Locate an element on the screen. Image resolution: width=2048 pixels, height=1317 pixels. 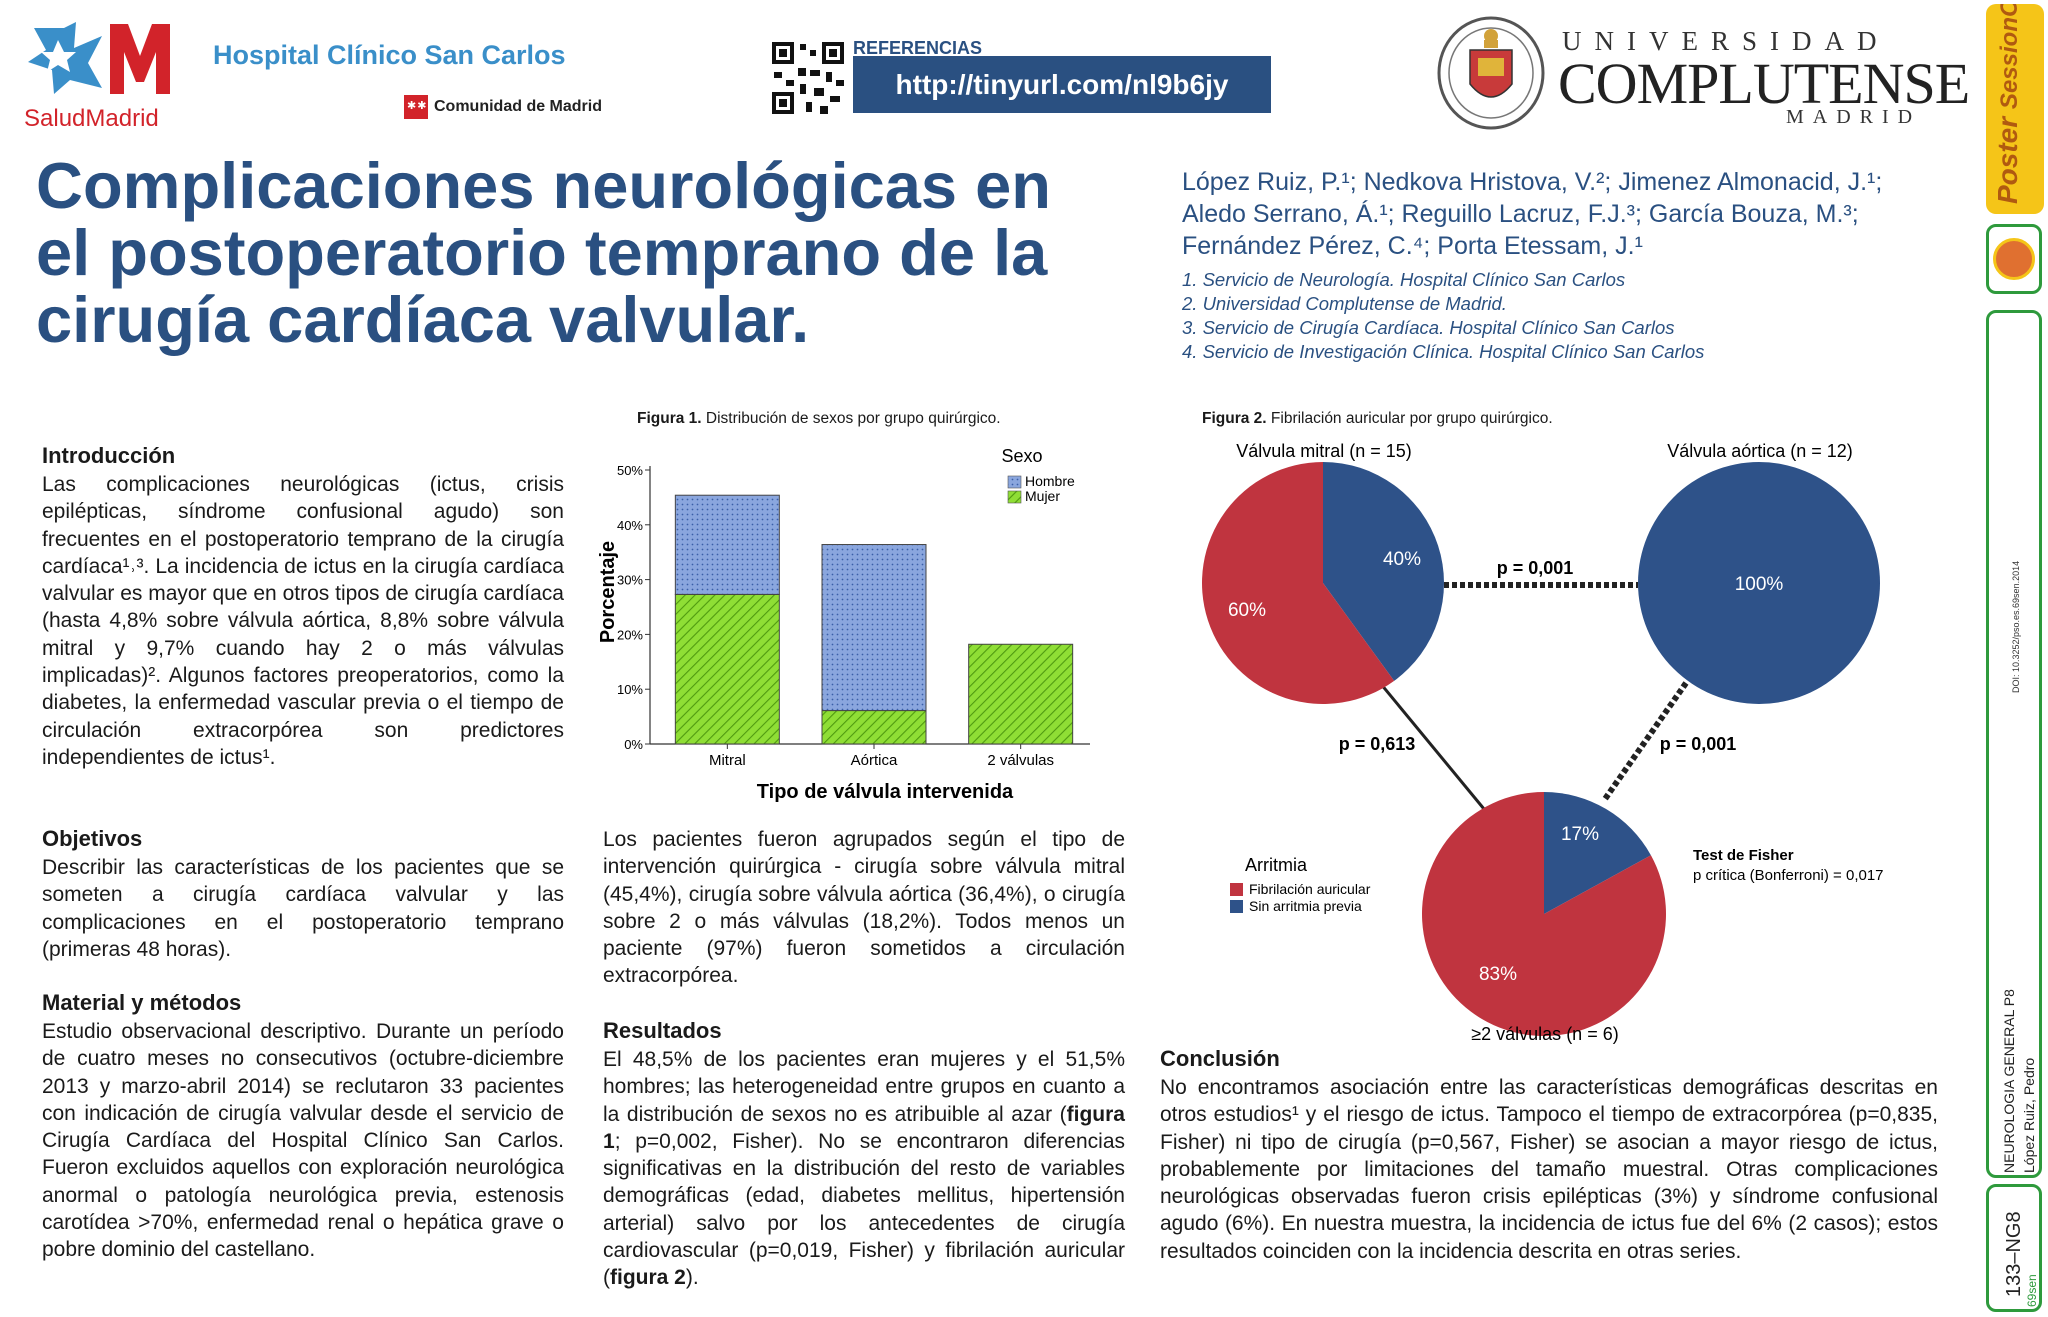
ucm-seal-icon is located at coordinates (1491, 73).